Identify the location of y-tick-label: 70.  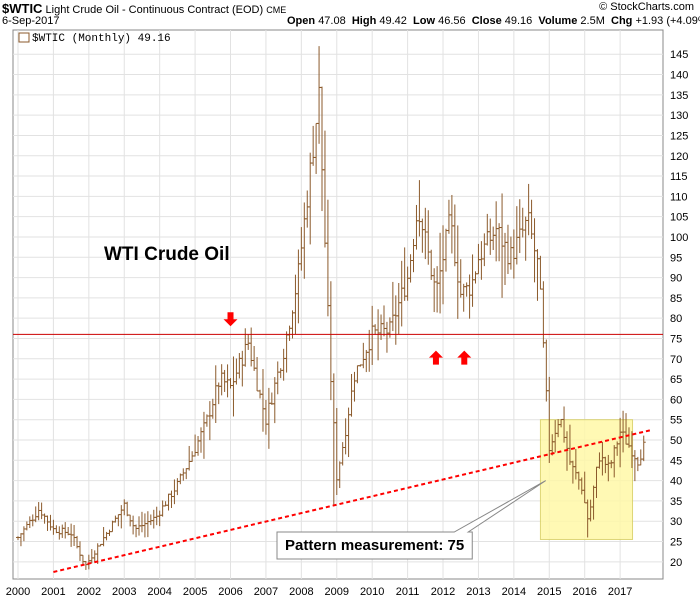
(676, 360).